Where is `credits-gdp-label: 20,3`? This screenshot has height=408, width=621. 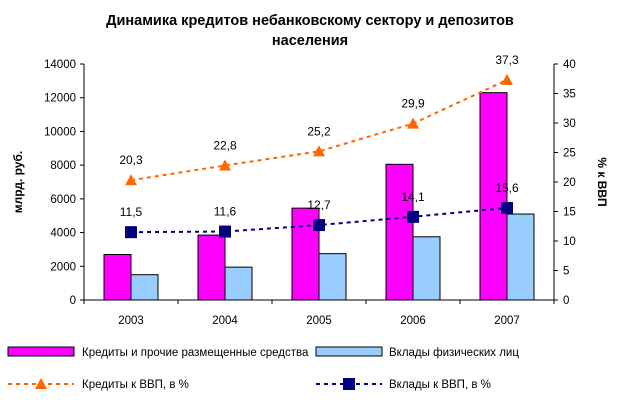
credits-gdp-label: 20,3 is located at coordinates (131, 160).